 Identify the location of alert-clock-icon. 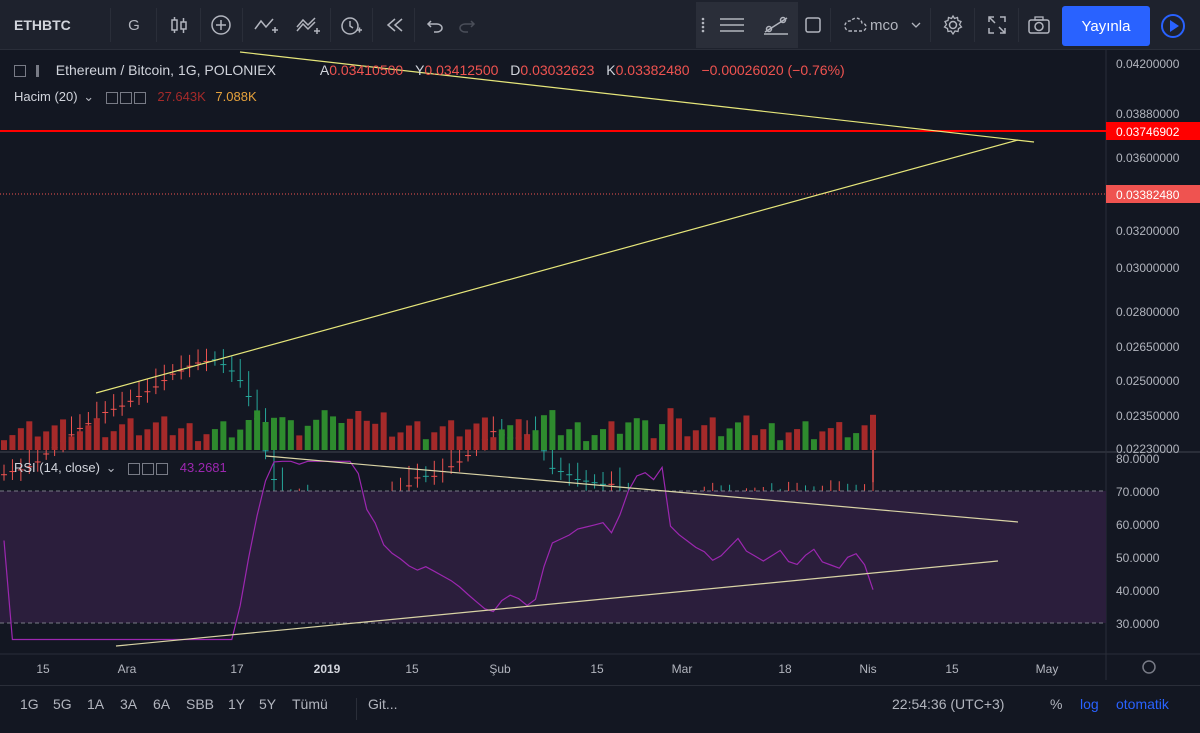
(351, 25).